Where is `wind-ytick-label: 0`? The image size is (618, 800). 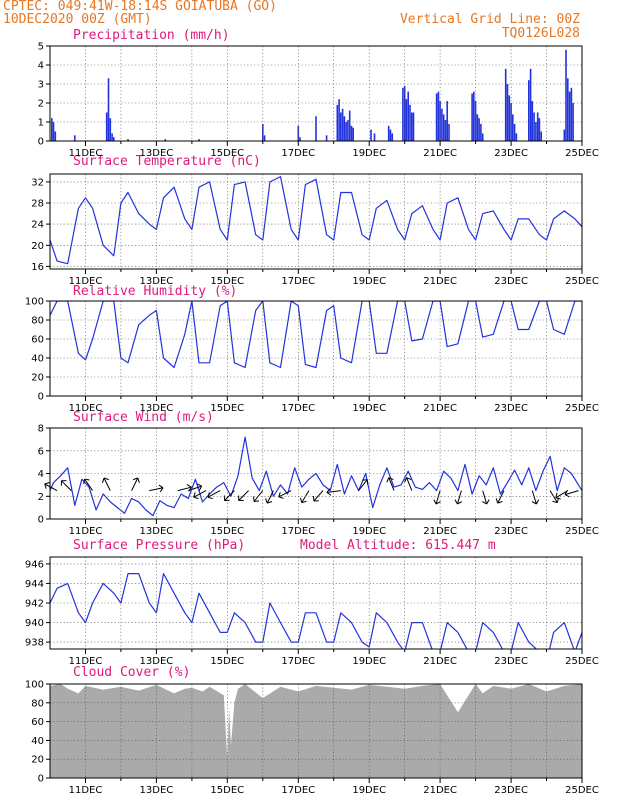 wind-ytick-label: 0 is located at coordinates (41, 520).